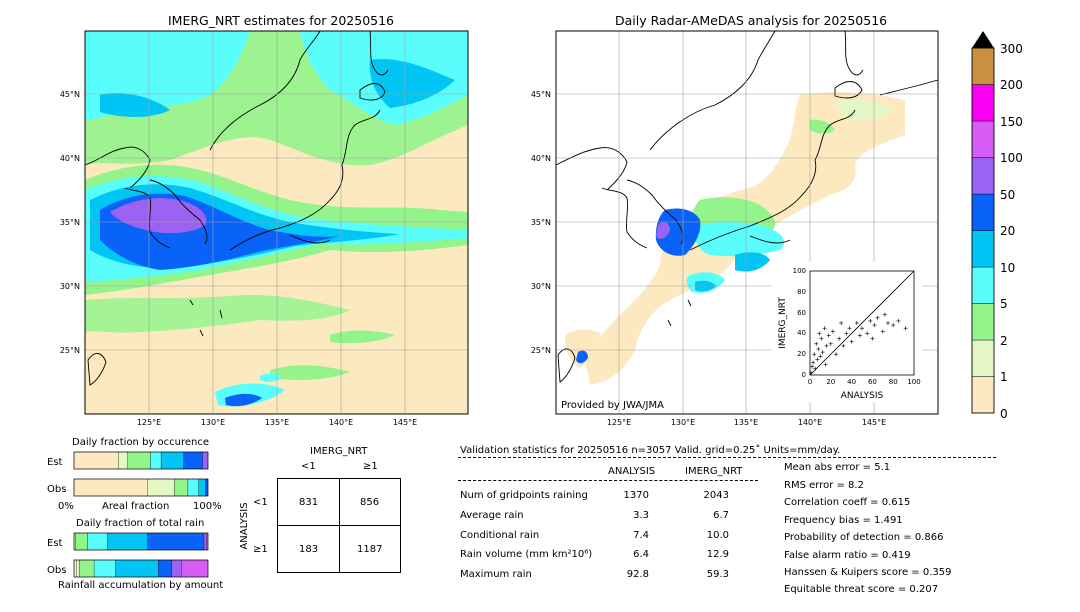 The height and width of the screenshot is (612, 1080). I want to click on scatter-x-tick: 100, so click(913, 382).